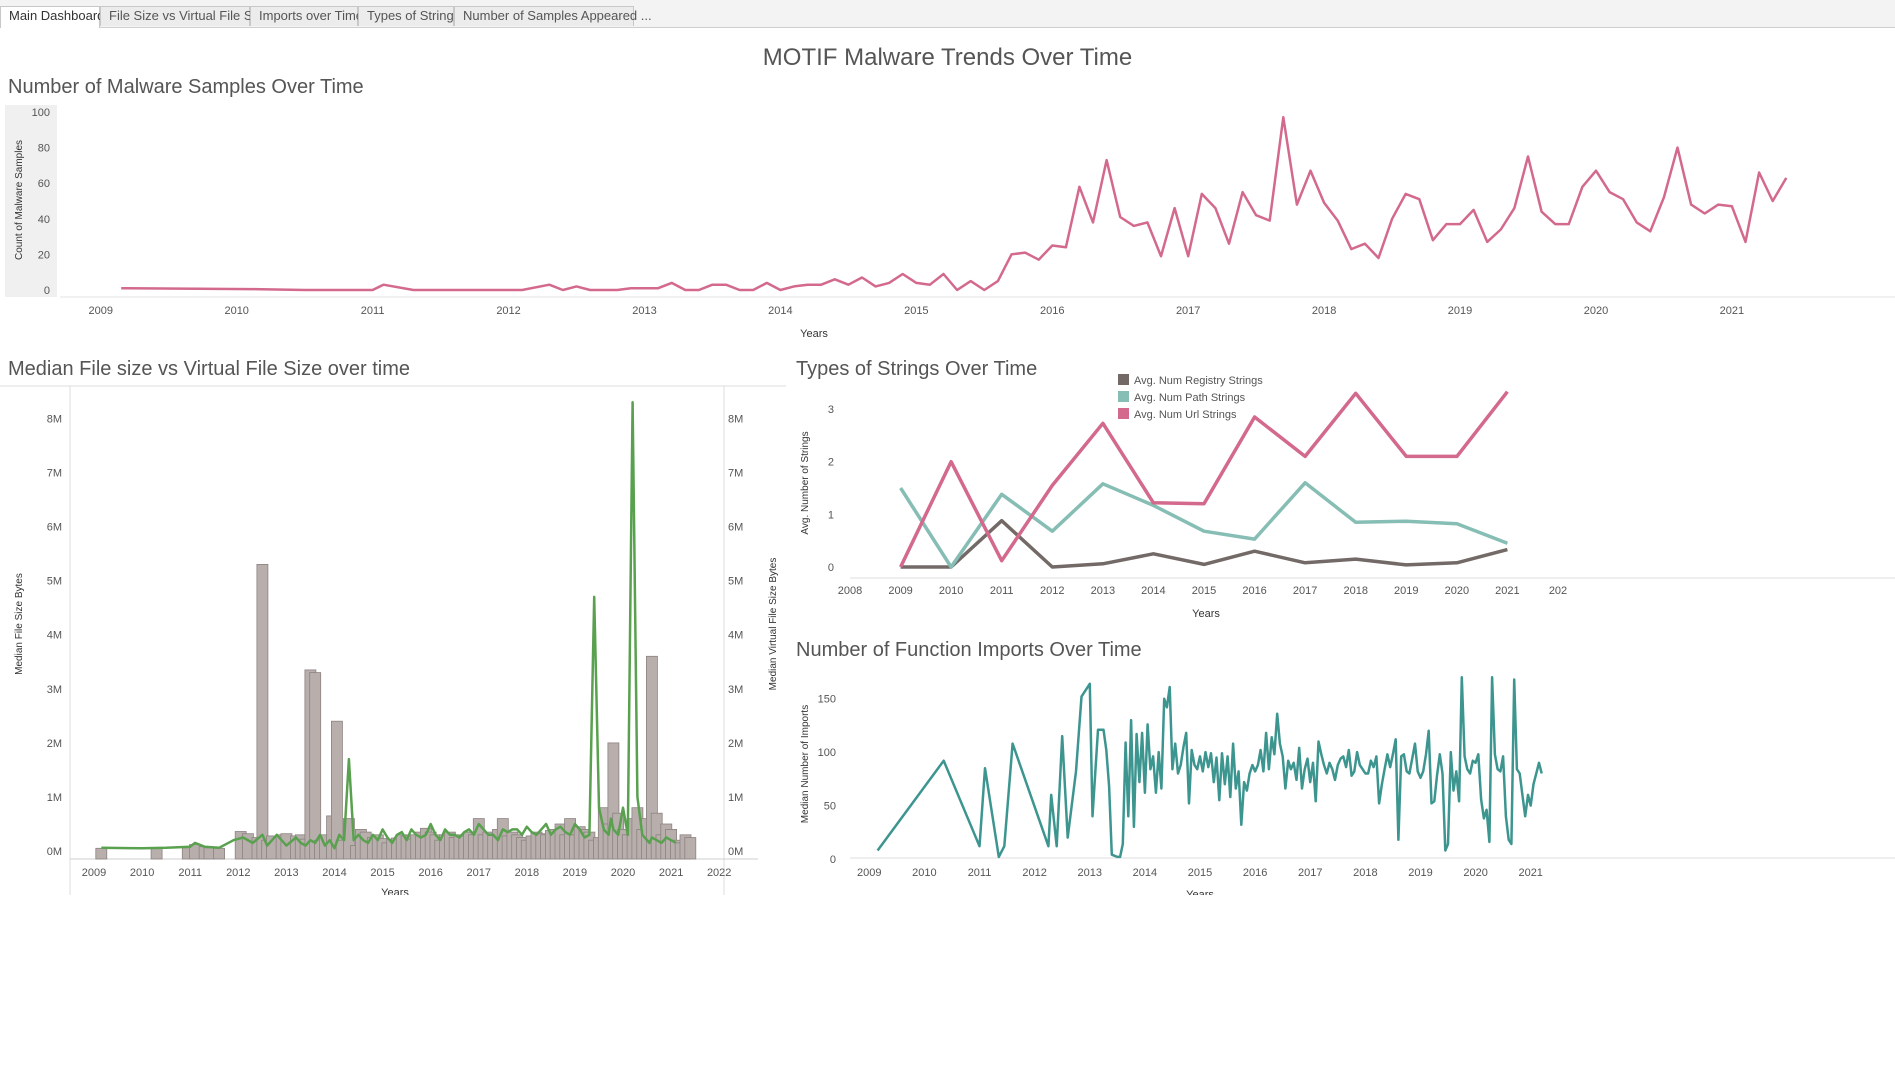 This screenshot has width=1895, height=1082. Describe the element at coordinates (735, 528) in the screenshot. I see `y2-tick-label: 6M` at that location.